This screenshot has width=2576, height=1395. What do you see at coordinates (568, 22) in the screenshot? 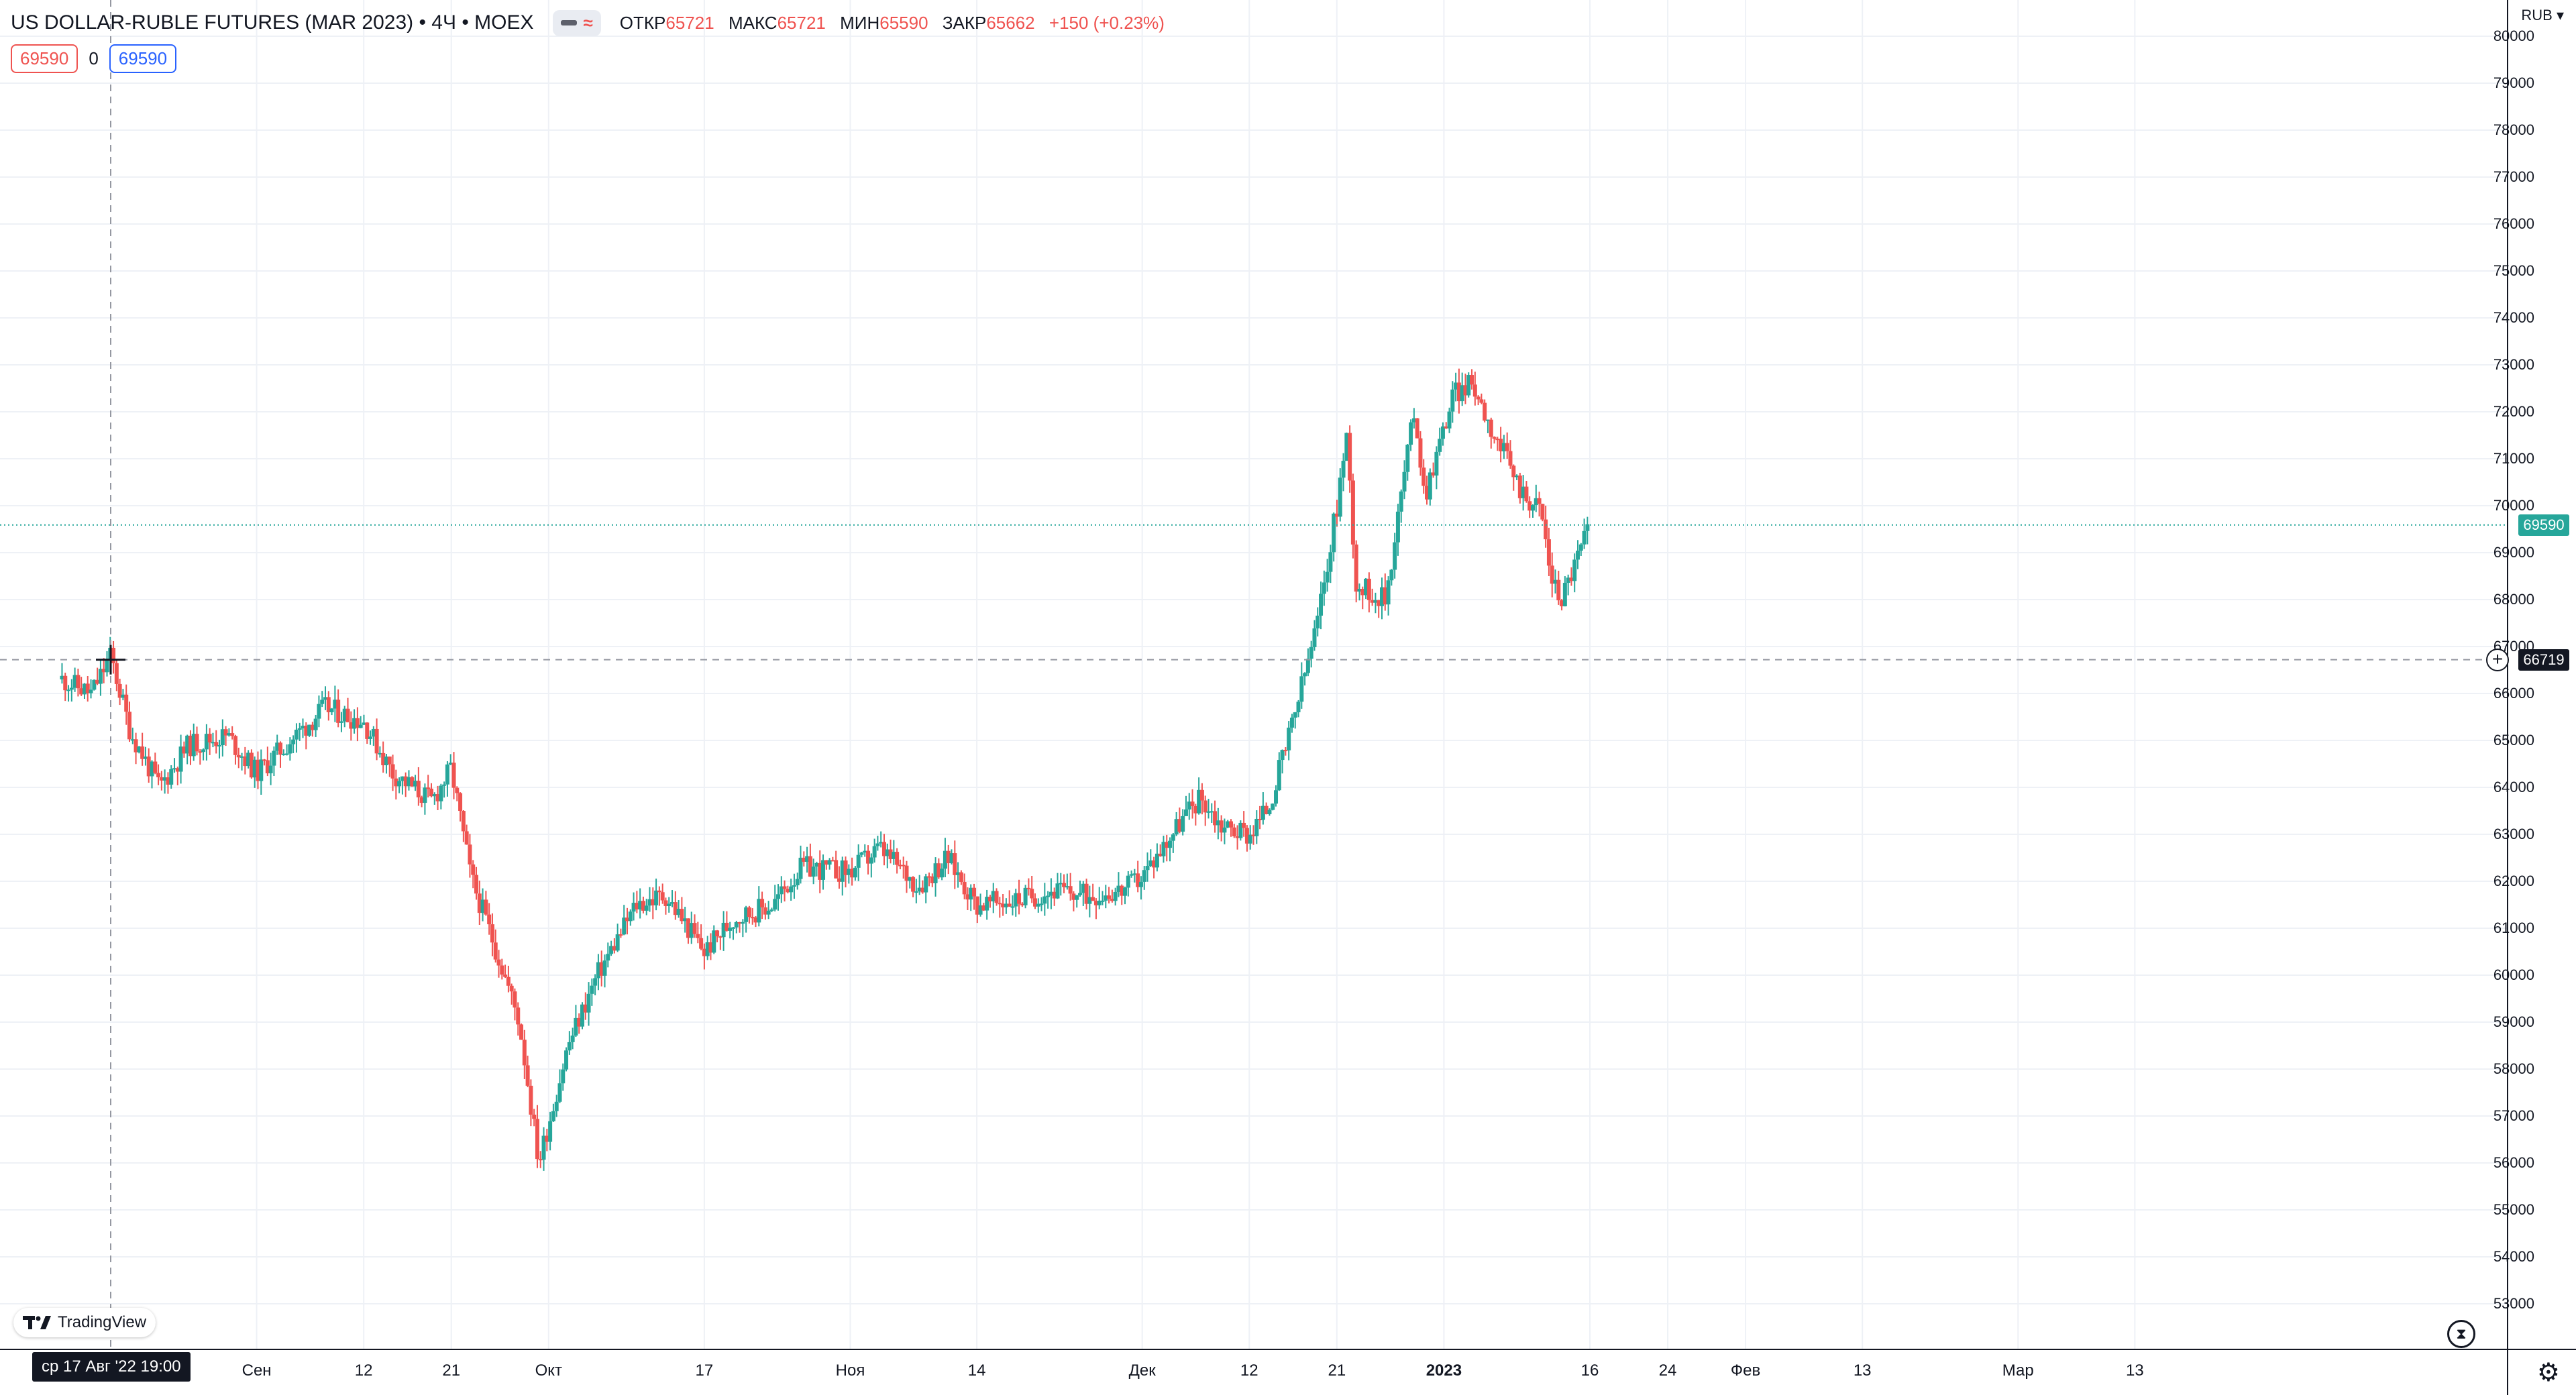
I see `collapse-icon` at bounding box center [568, 22].